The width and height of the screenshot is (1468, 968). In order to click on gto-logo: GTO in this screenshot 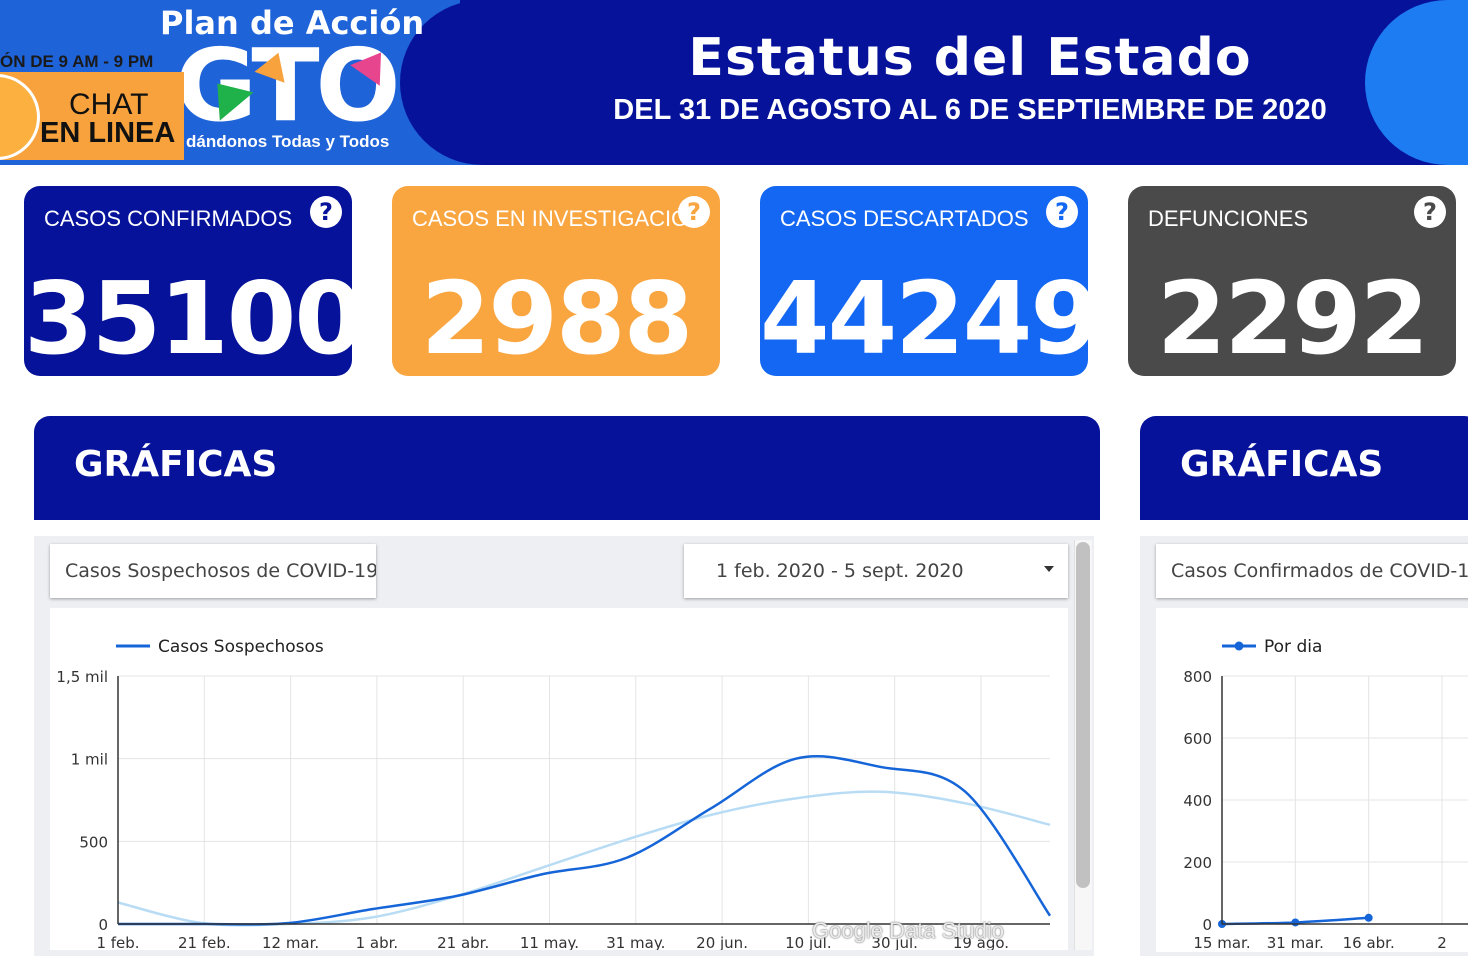, I will do `click(288, 85)`.